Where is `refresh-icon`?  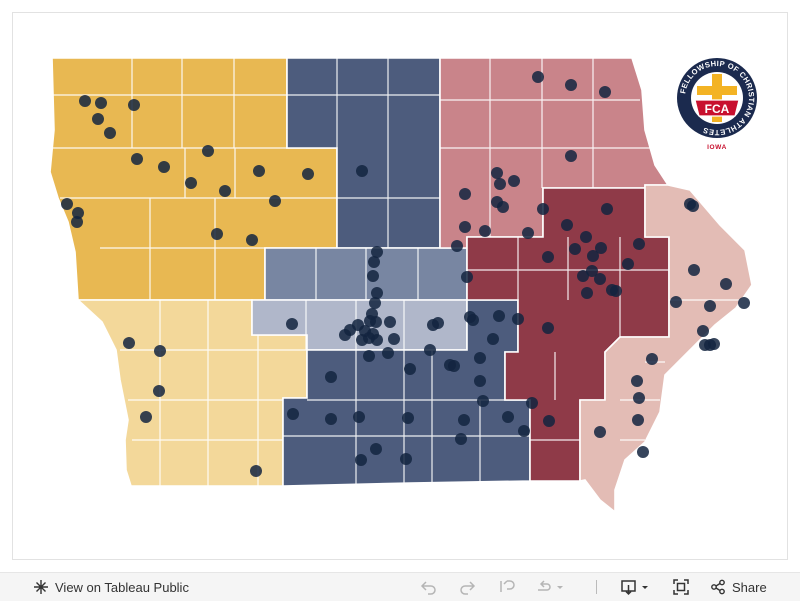
refresh-icon is located at coordinates (550, 587).